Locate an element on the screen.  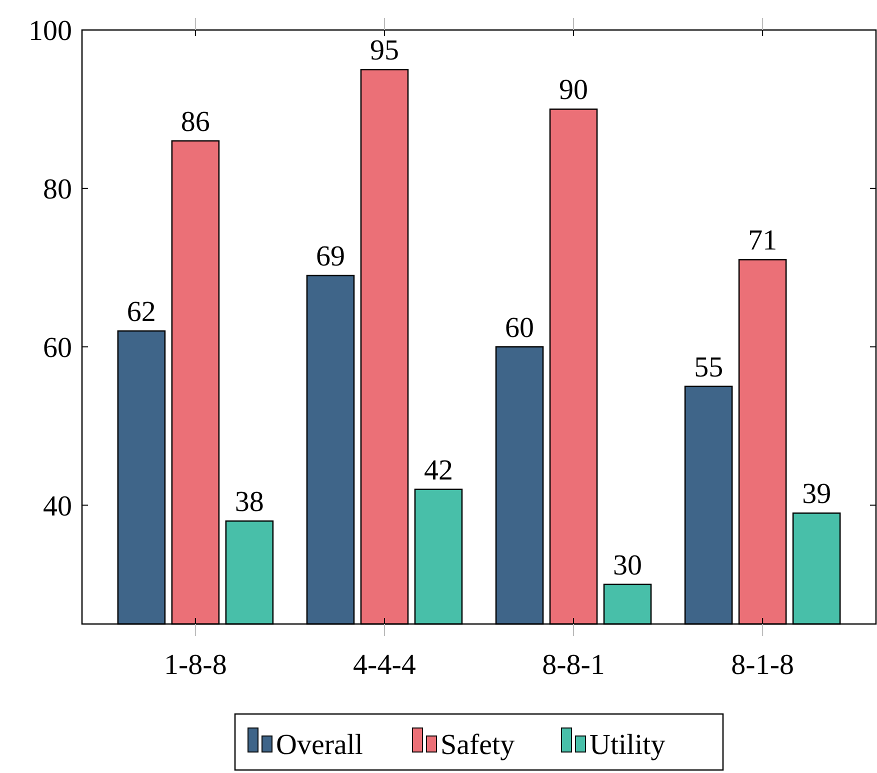
x-tick-label: 8-1-8 is located at coordinates (762, 665).